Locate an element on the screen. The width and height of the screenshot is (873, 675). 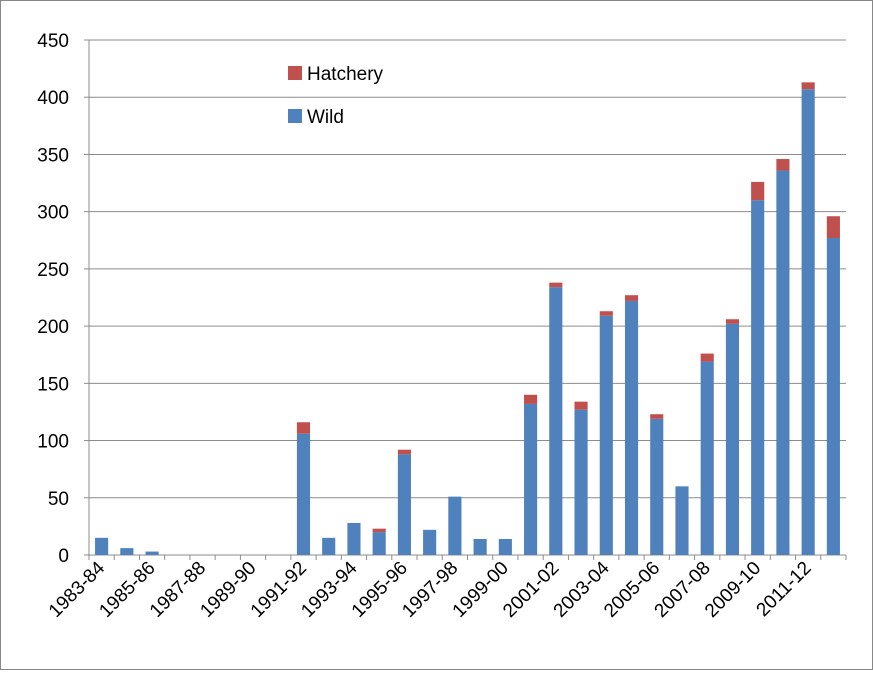
y-tick-label: 0 is located at coordinates (63, 556).